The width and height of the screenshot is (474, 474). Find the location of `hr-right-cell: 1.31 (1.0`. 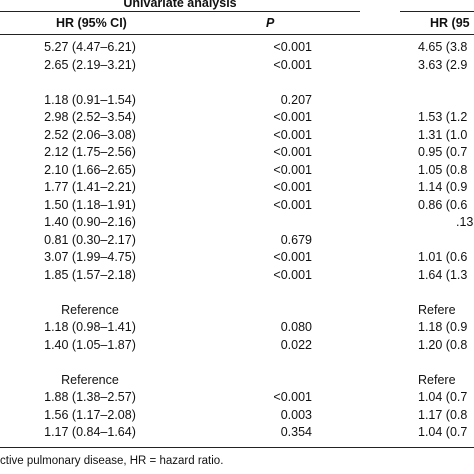

hr-right-cell: 1.31 (1.0 is located at coordinates (443, 134).